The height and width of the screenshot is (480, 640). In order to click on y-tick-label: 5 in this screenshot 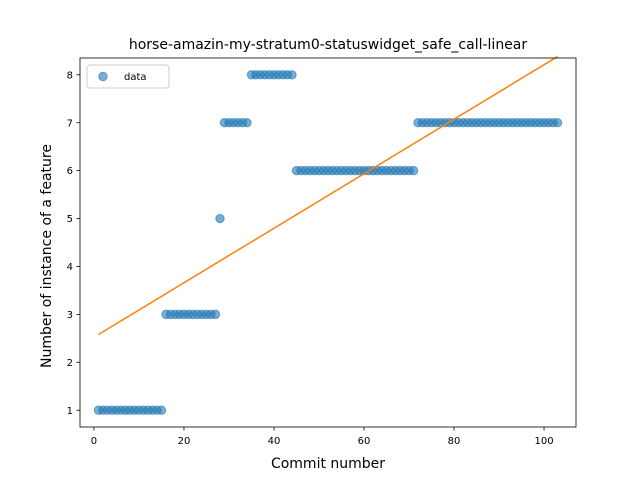, I will do `click(70, 219)`.